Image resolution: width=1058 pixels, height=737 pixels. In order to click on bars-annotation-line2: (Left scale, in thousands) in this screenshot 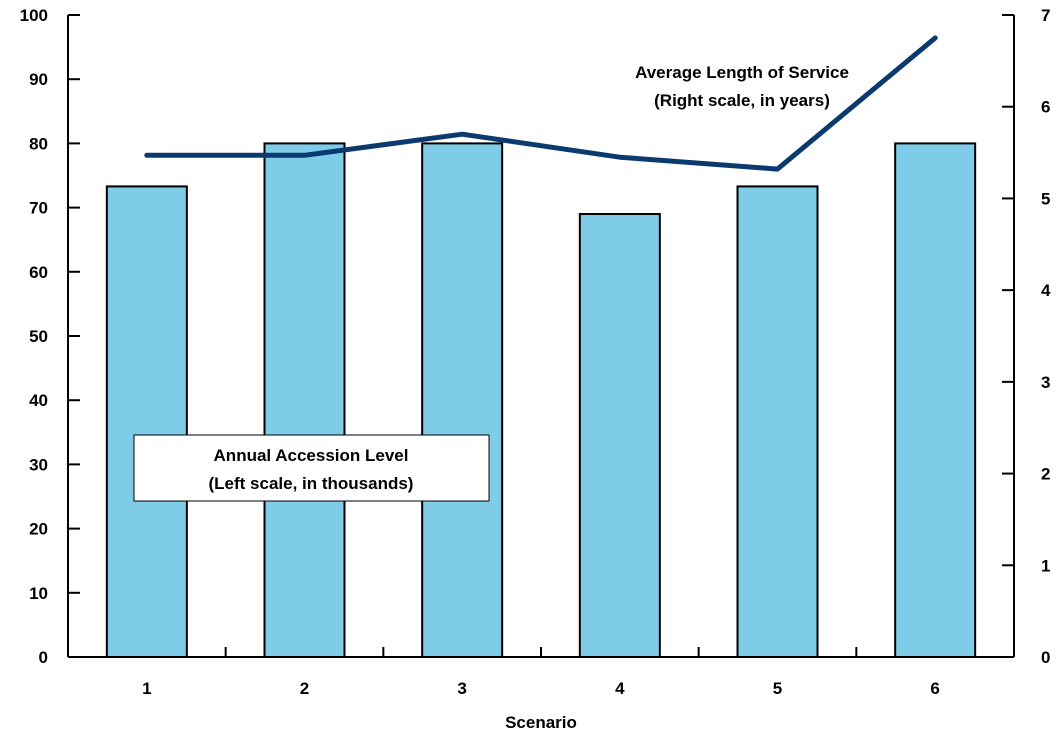, I will do `click(311, 483)`.